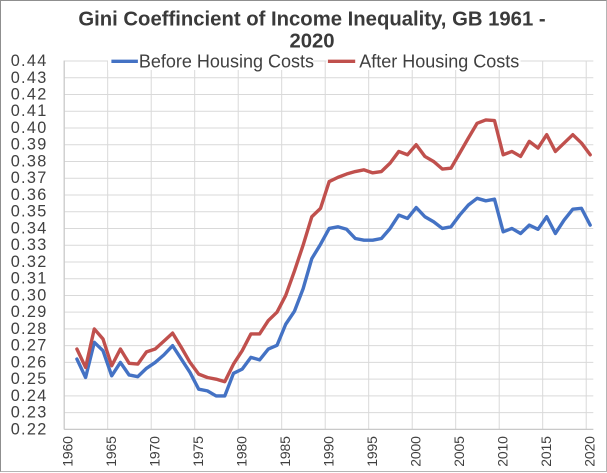  Describe the element at coordinates (372, 451) in the screenshot. I see `svg-text: 1995` at that location.